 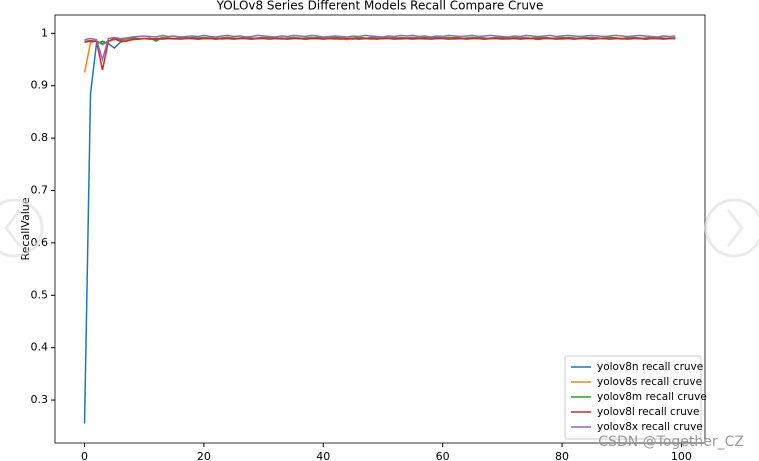 What do you see at coordinates (40, 294) in the screenshot?
I see `y-tick-label: 0.5` at bounding box center [40, 294].